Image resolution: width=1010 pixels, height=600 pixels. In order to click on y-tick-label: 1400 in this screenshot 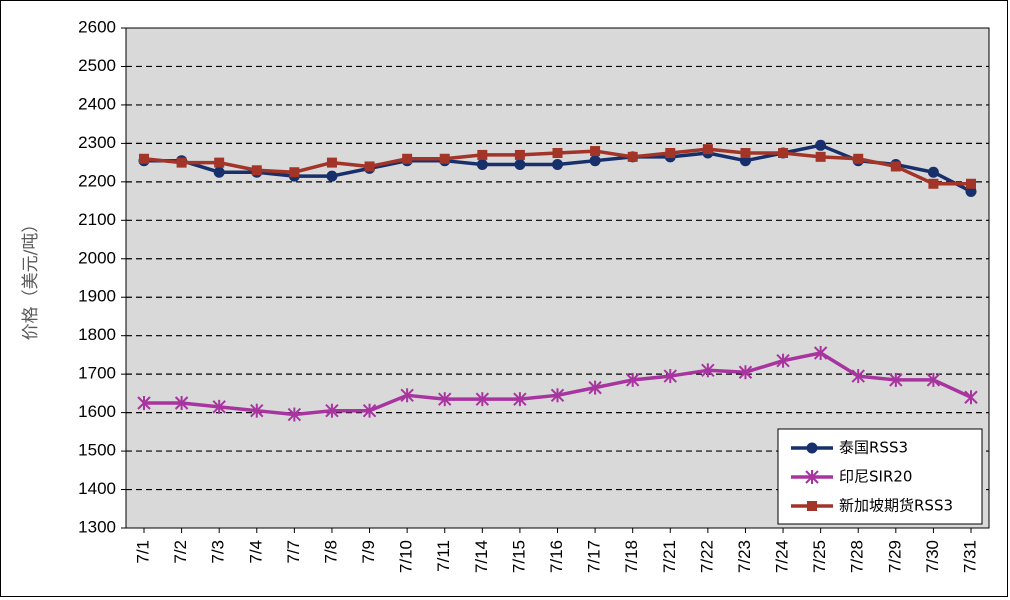, I will do `click(97, 488)`.